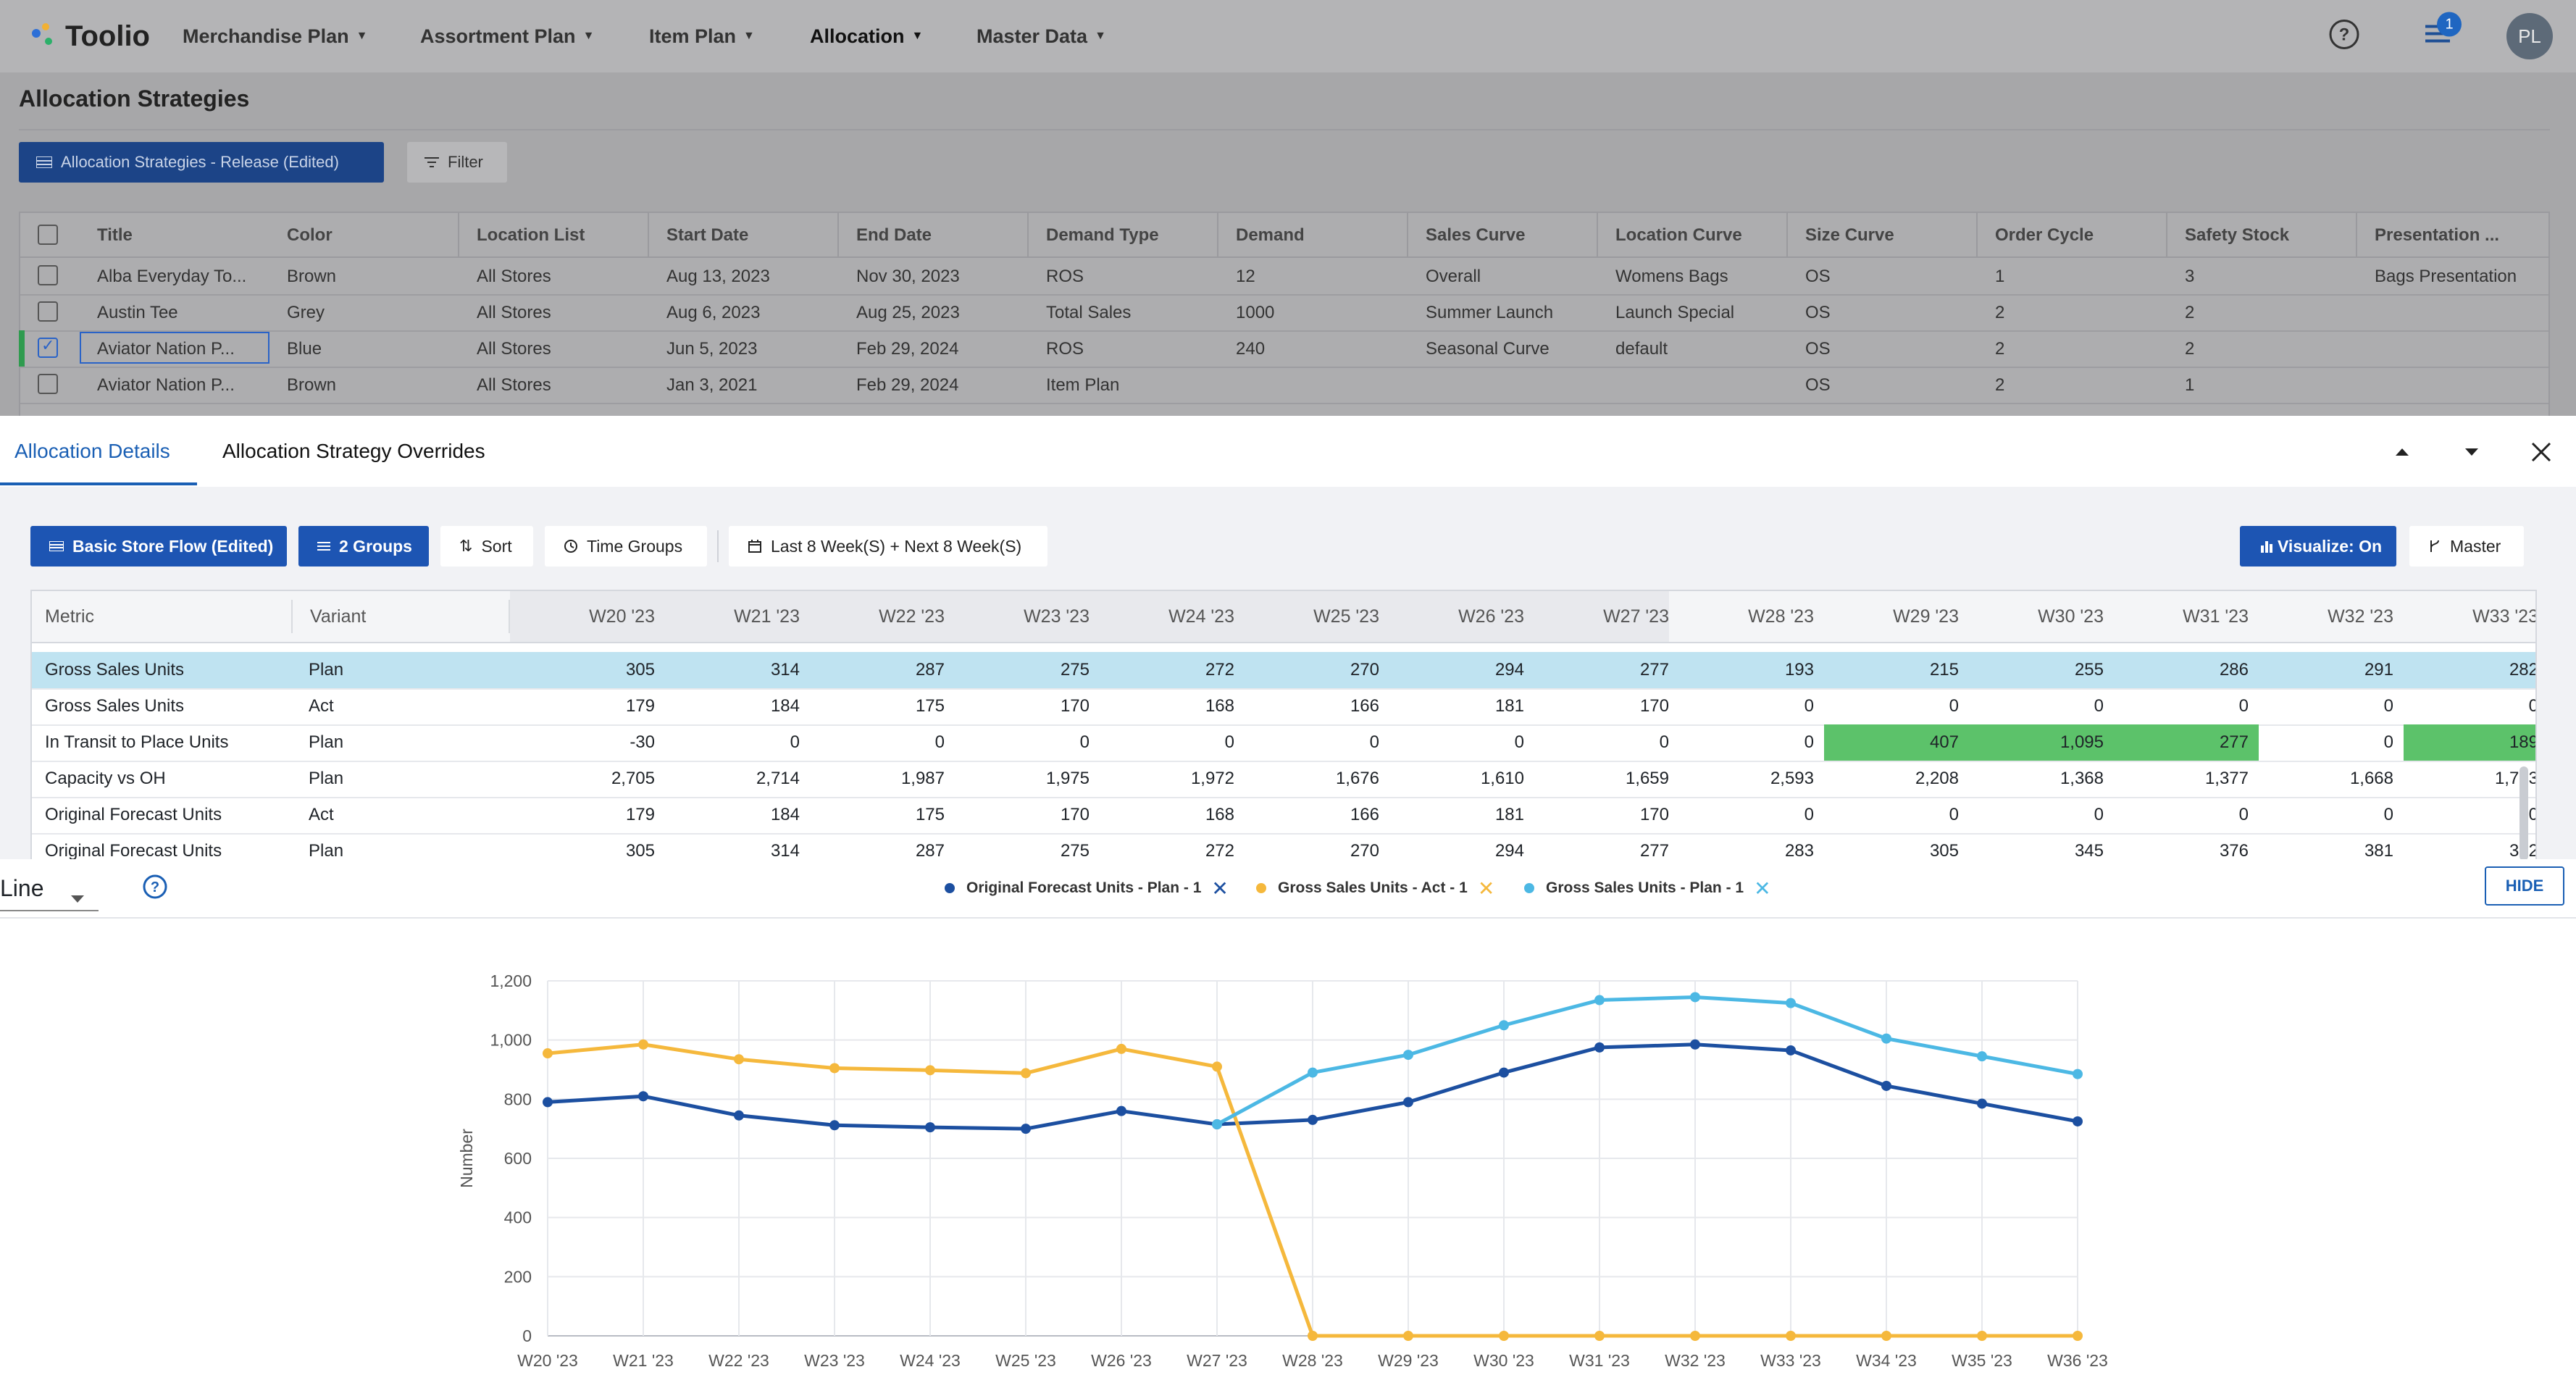  I want to click on col-start-date: Start Date, so click(707, 235).